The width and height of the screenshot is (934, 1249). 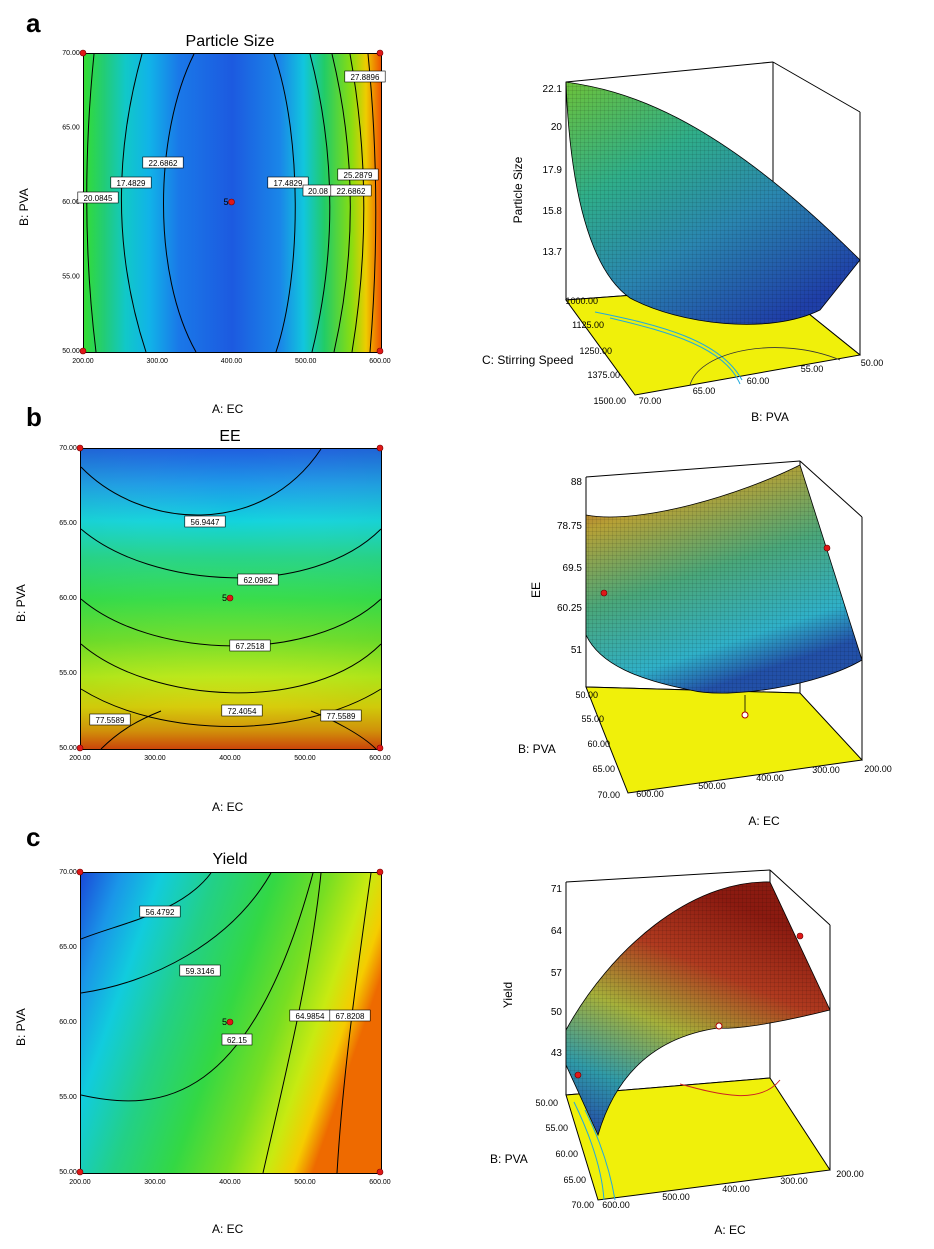 I want to click on z-axis-title: Yield, so click(x=508, y=995).